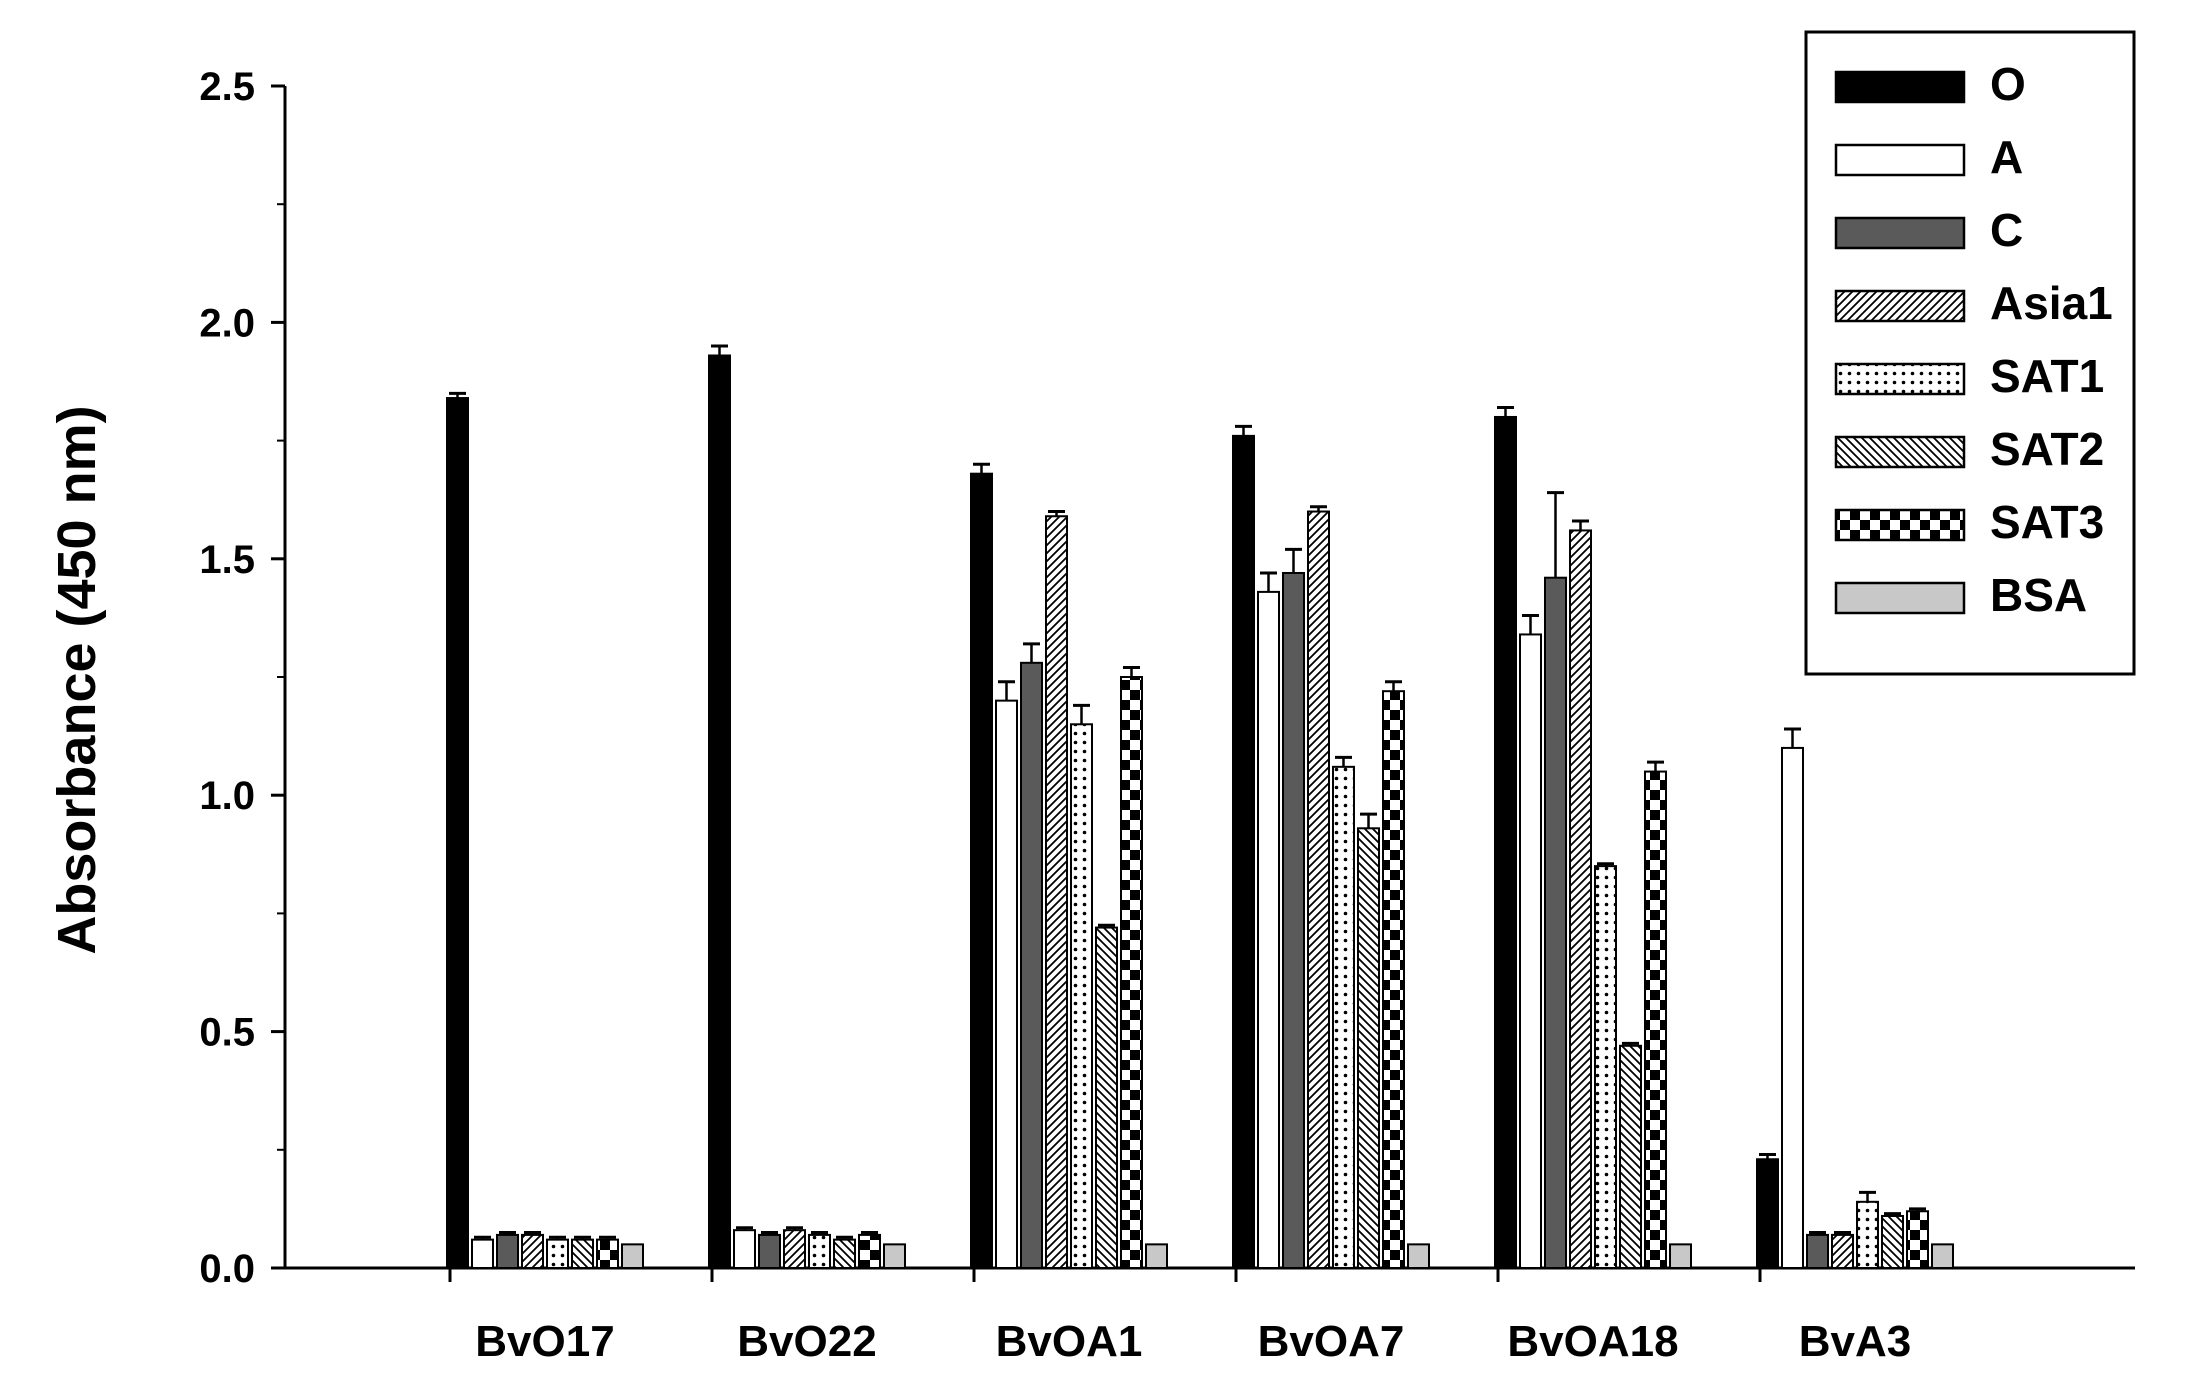 The width and height of the screenshot is (2200, 1400). Describe the element at coordinates (1056, 892) in the screenshot. I see `bar-asia1-bvoa1` at that location.